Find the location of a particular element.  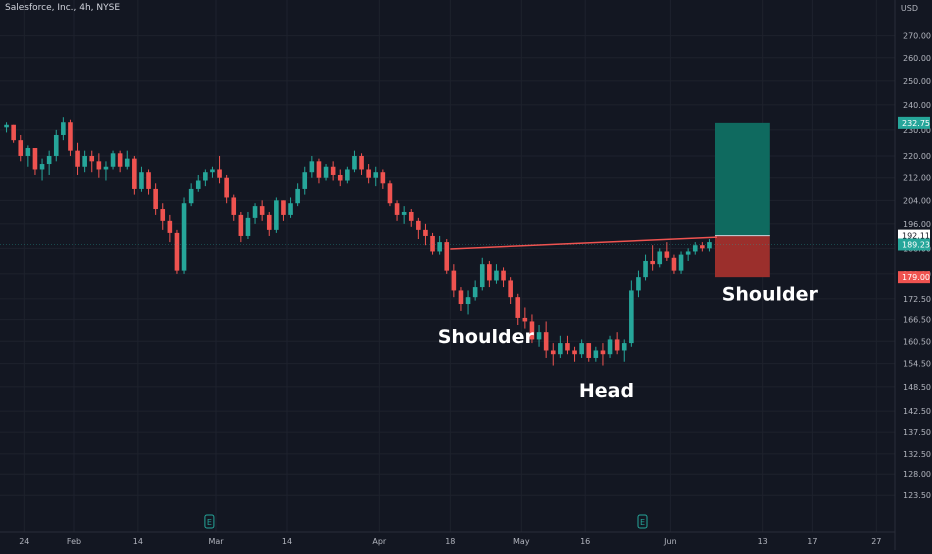

currency-label: USD is located at coordinates (909, 8).